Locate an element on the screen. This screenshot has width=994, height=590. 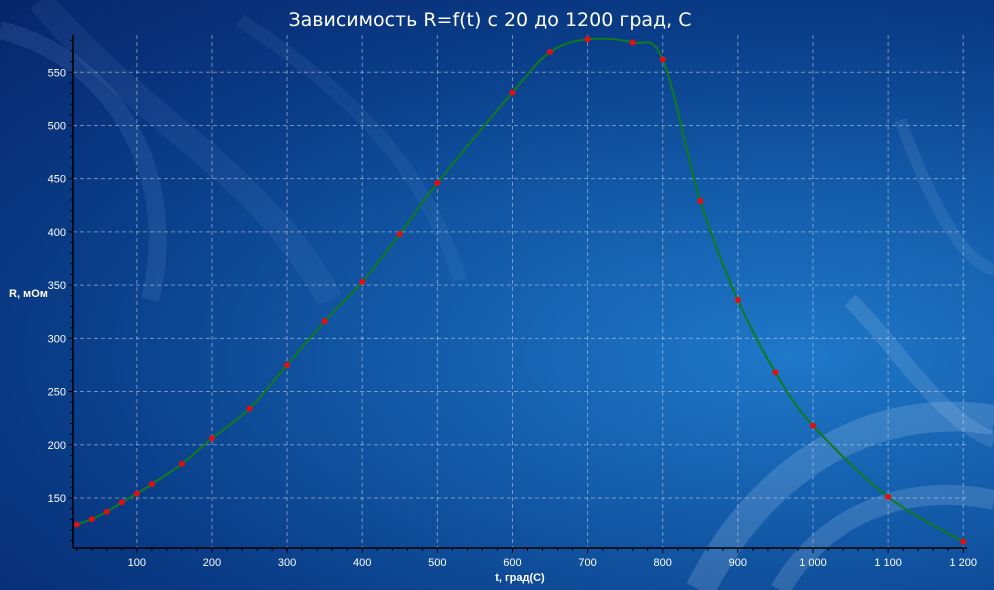
x-tick-label: 500 is located at coordinates (437, 563).